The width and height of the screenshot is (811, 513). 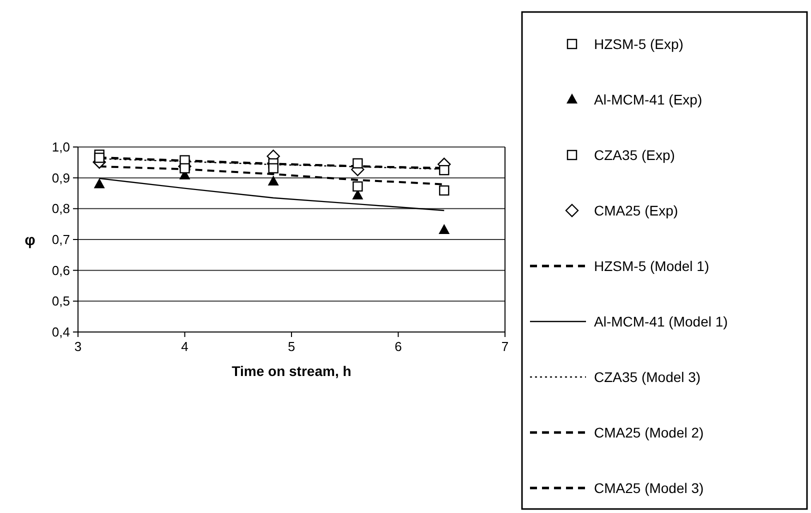 I want to click on y-tick-label: 0,8, so click(x=61, y=208).